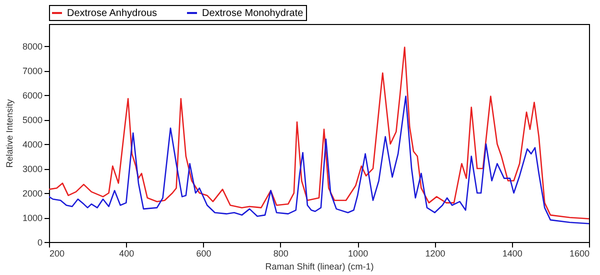 This screenshot has height=275, width=600. Describe the element at coordinates (358, 253) in the screenshot. I see `x-tick-label: 1000` at that location.